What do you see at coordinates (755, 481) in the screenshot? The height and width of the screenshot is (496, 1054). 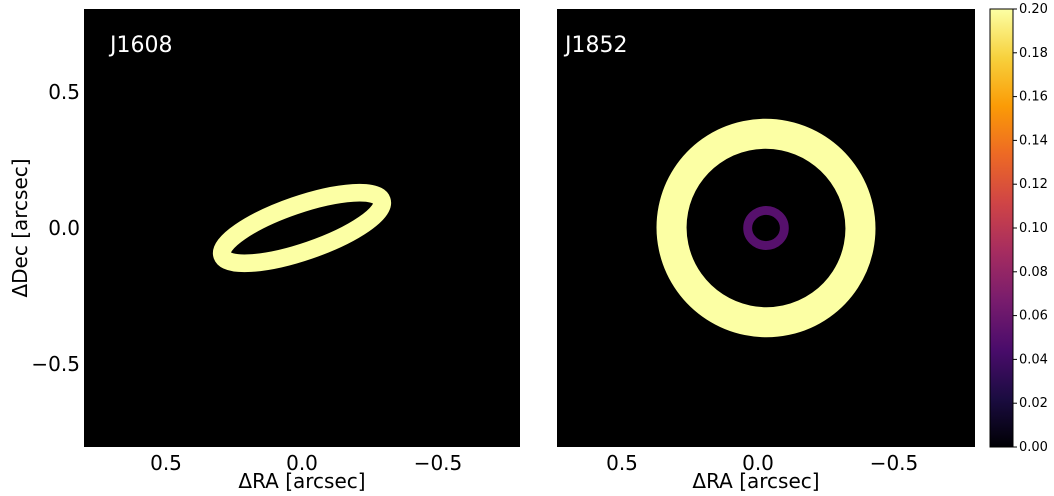 I see `x-axis-label-j1852: ΔRA [arcsec]` at bounding box center [755, 481].